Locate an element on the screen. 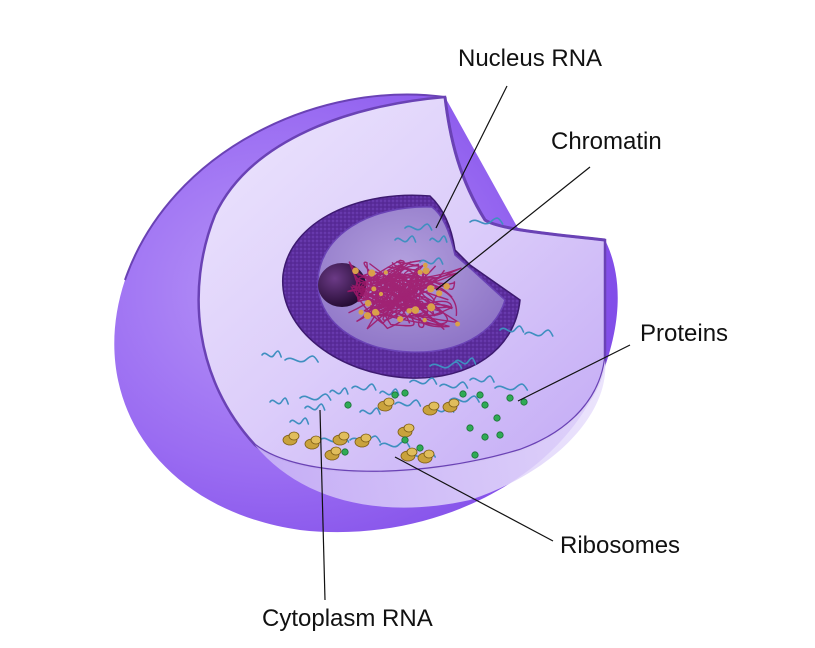  ribosome-group is located at coordinates (371, 430).